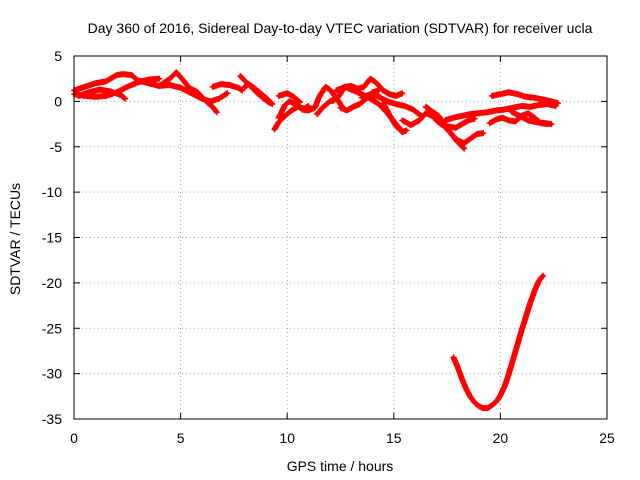  I want to click on y-tick-label: 5, so click(58, 56).